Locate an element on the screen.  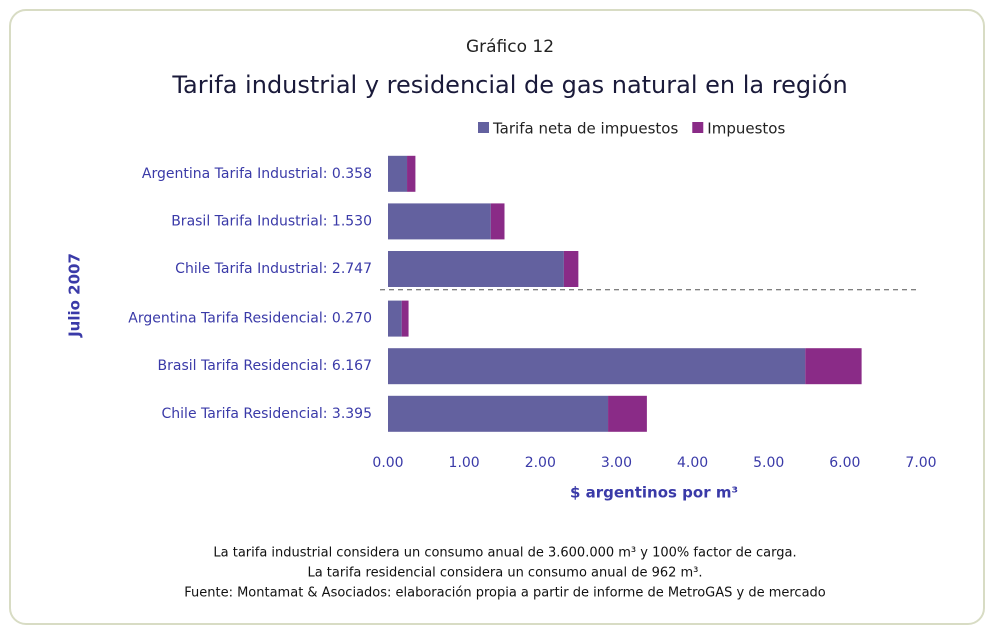
x-tick-label: 1.00 is located at coordinates (464, 463).